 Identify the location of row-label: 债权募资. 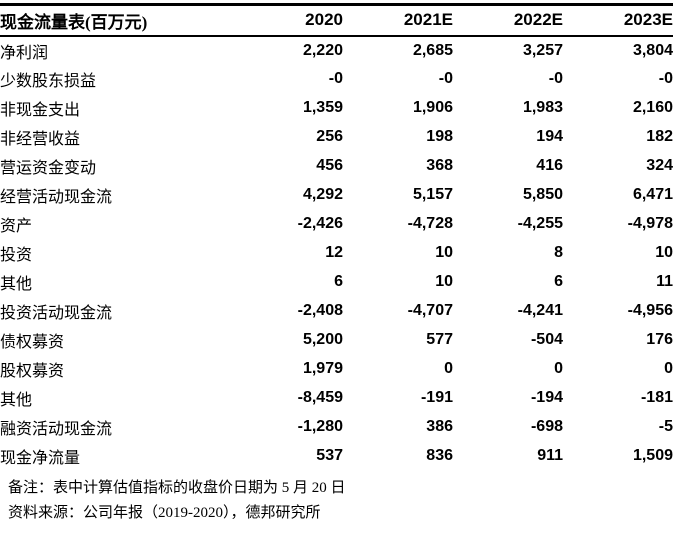
(32, 342).